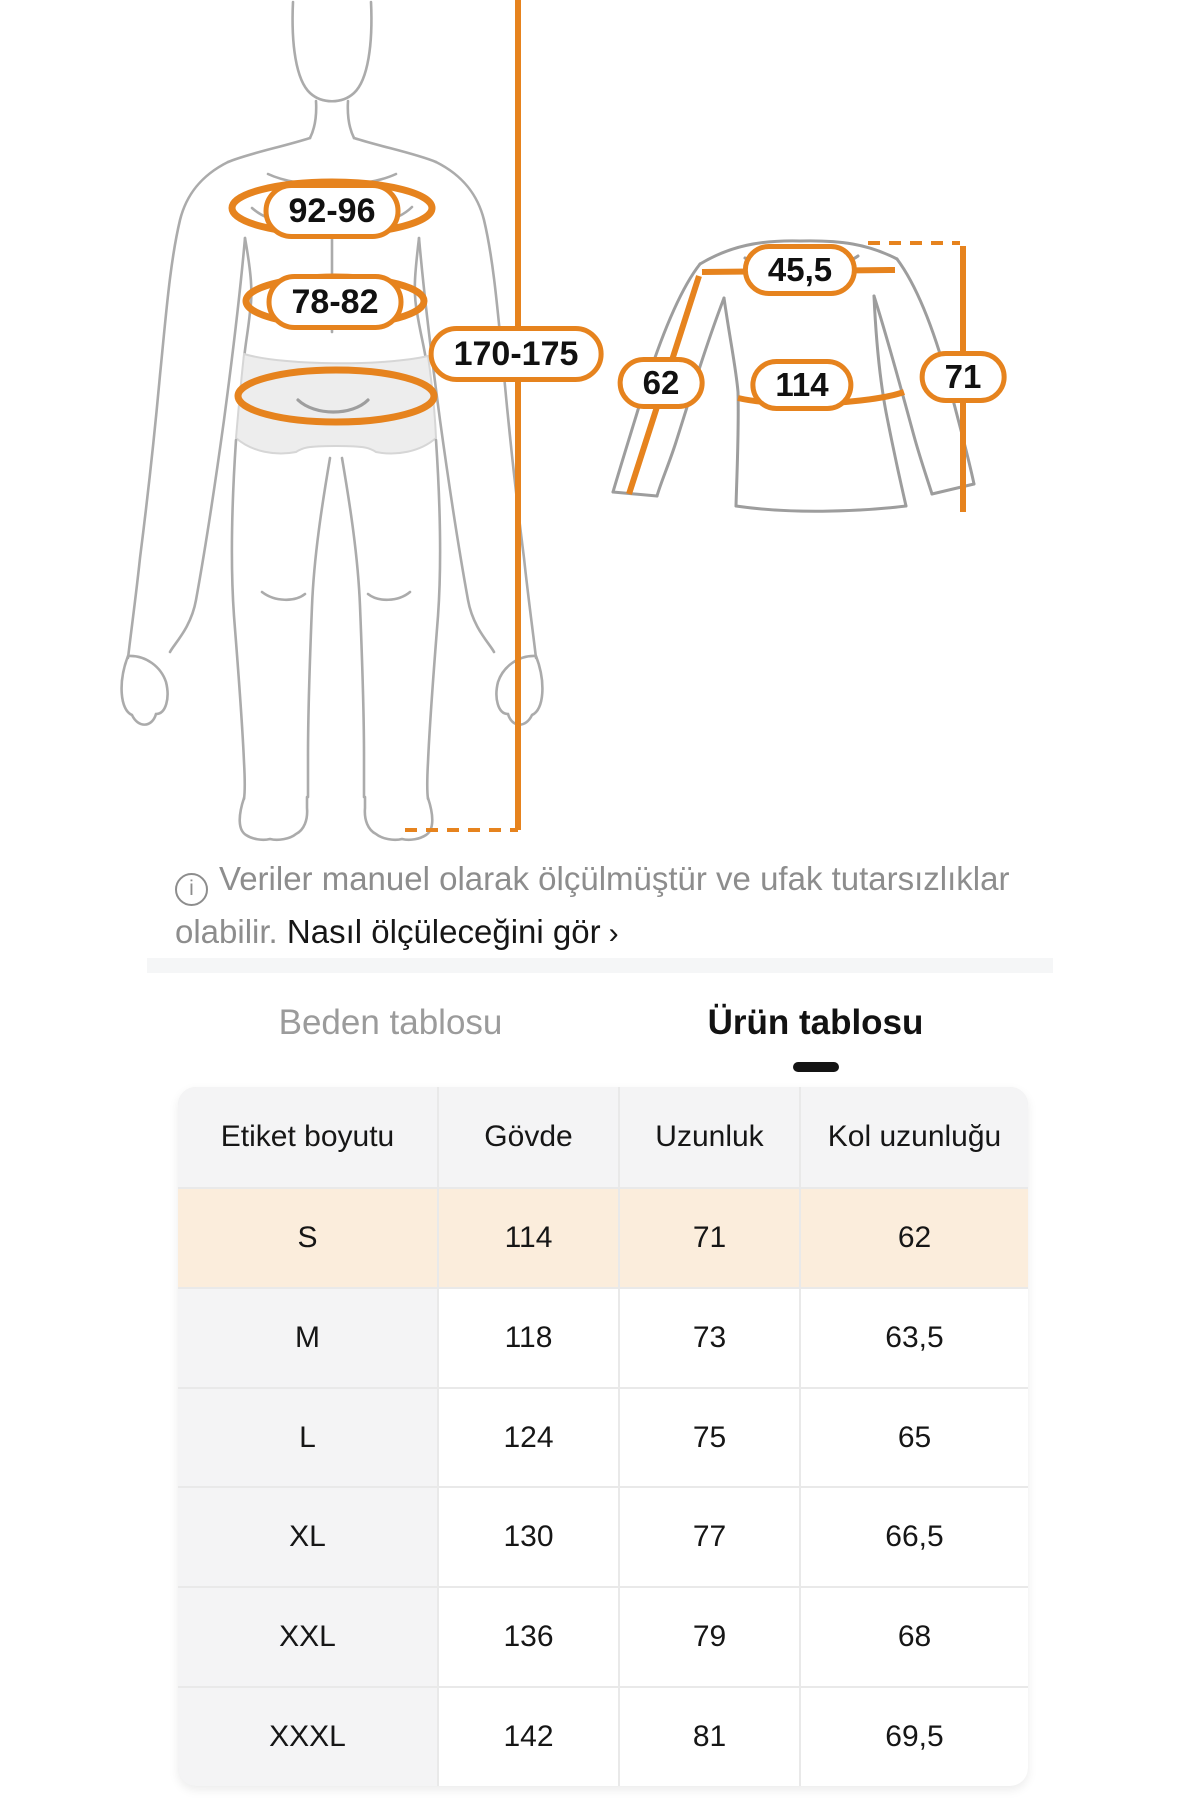 The image size is (1200, 1800). I want to click on table-row-m: M 118 73 63,5, so click(603, 1337).